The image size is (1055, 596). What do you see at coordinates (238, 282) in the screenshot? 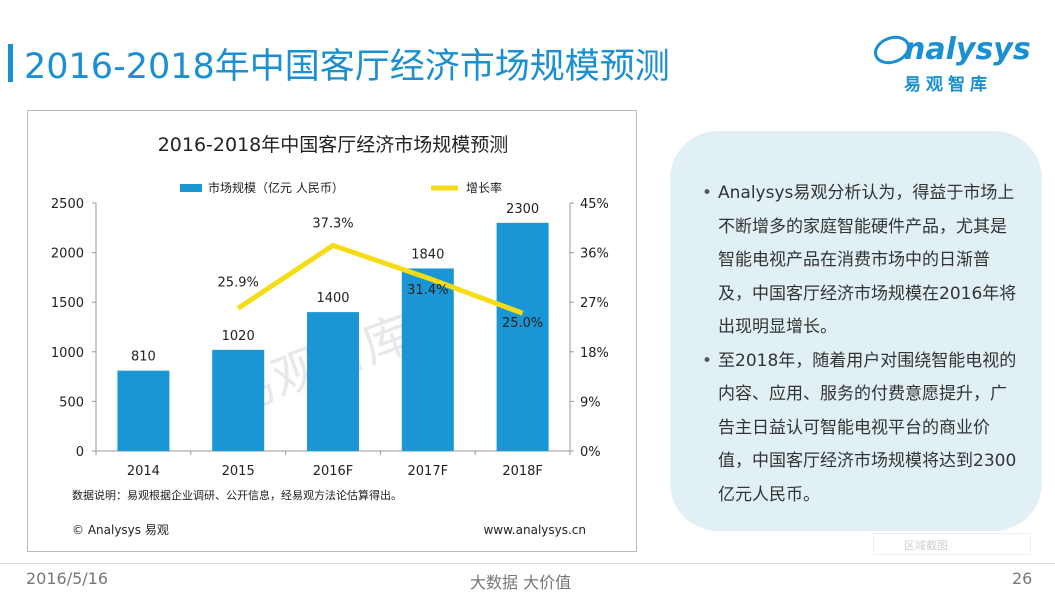
I see `growth-rate-label: 25.9%` at bounding box center [238, 282].